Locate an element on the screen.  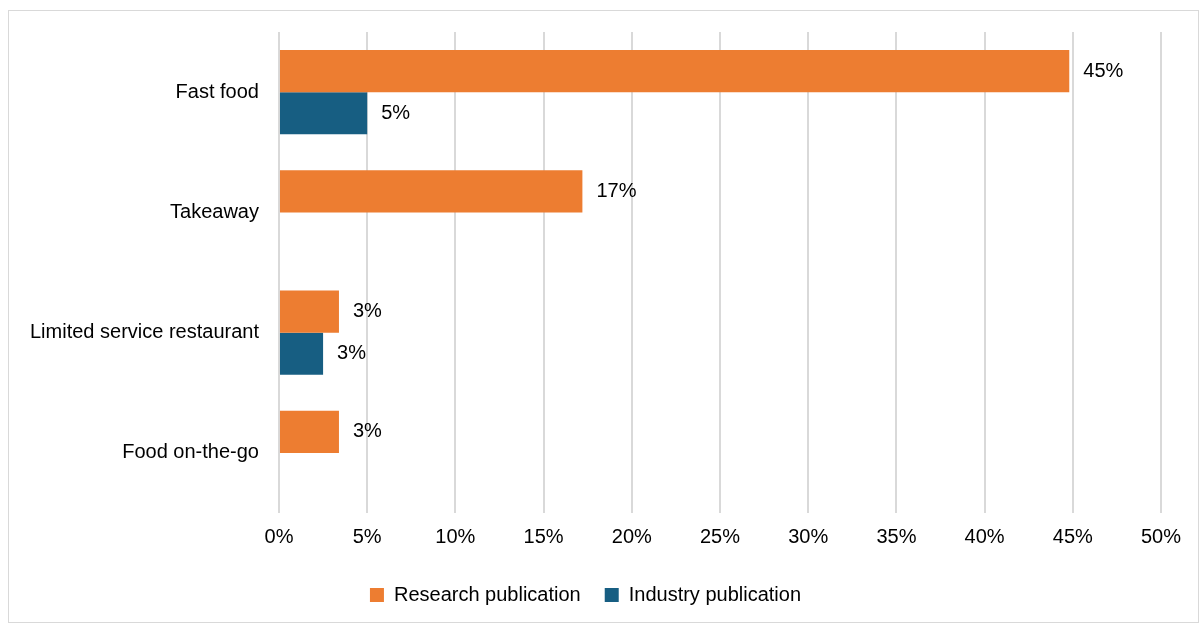
data-label: 5% is located at coordinates (396, 111).